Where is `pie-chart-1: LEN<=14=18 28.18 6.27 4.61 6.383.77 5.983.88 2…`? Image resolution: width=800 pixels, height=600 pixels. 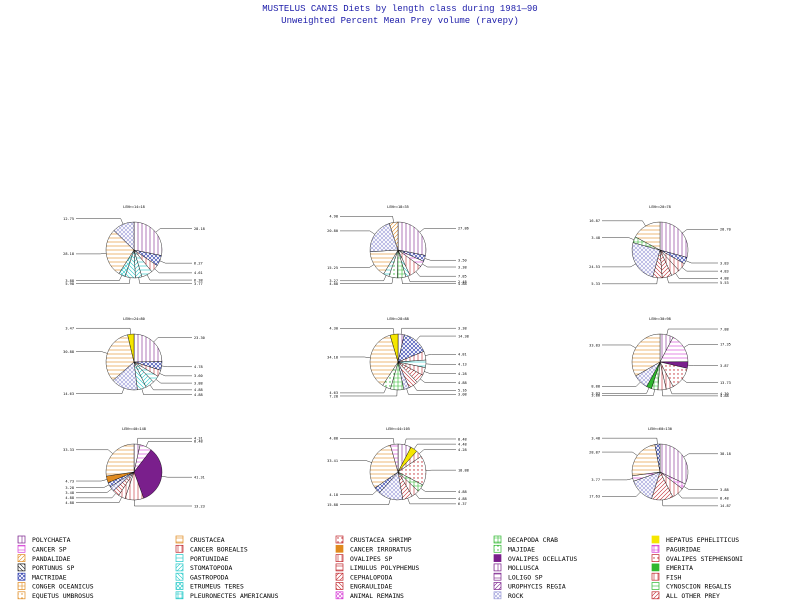
pie-chart-1: LEN<=14=18 28.18 6.27 4.61 6.383.77 5.983.88 2… is located at coordinates (134, 245).